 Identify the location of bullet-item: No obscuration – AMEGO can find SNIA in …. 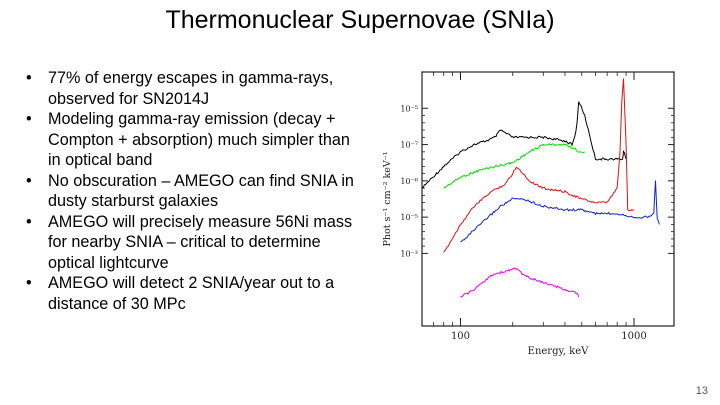
(191, 191).